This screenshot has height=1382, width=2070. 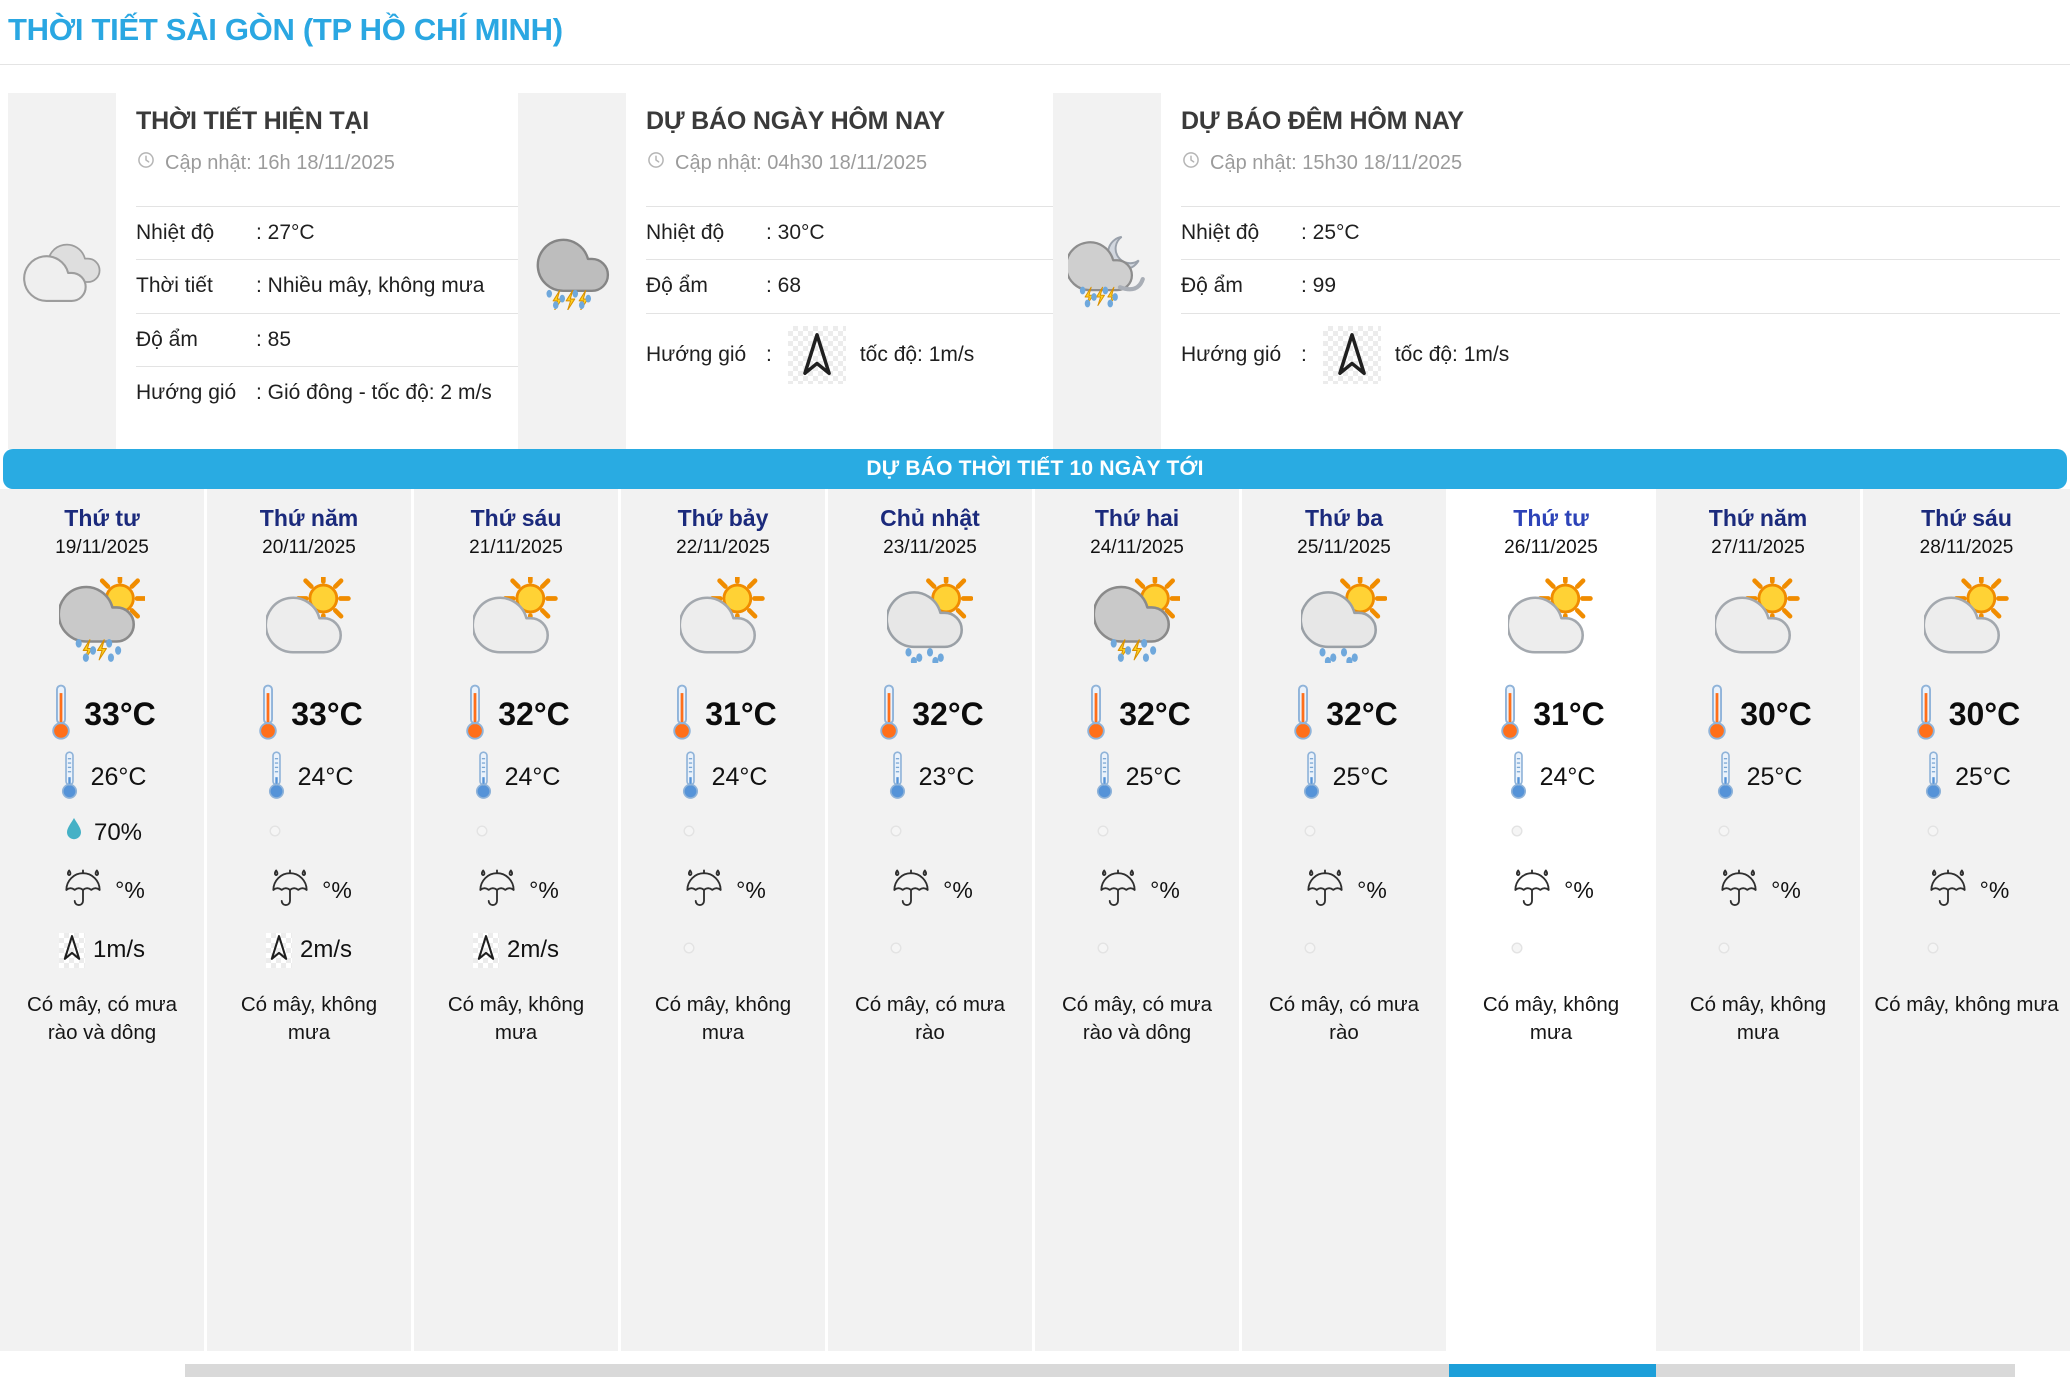 I want to click on high-temp: 30°C, so click(x=1776, y=713).